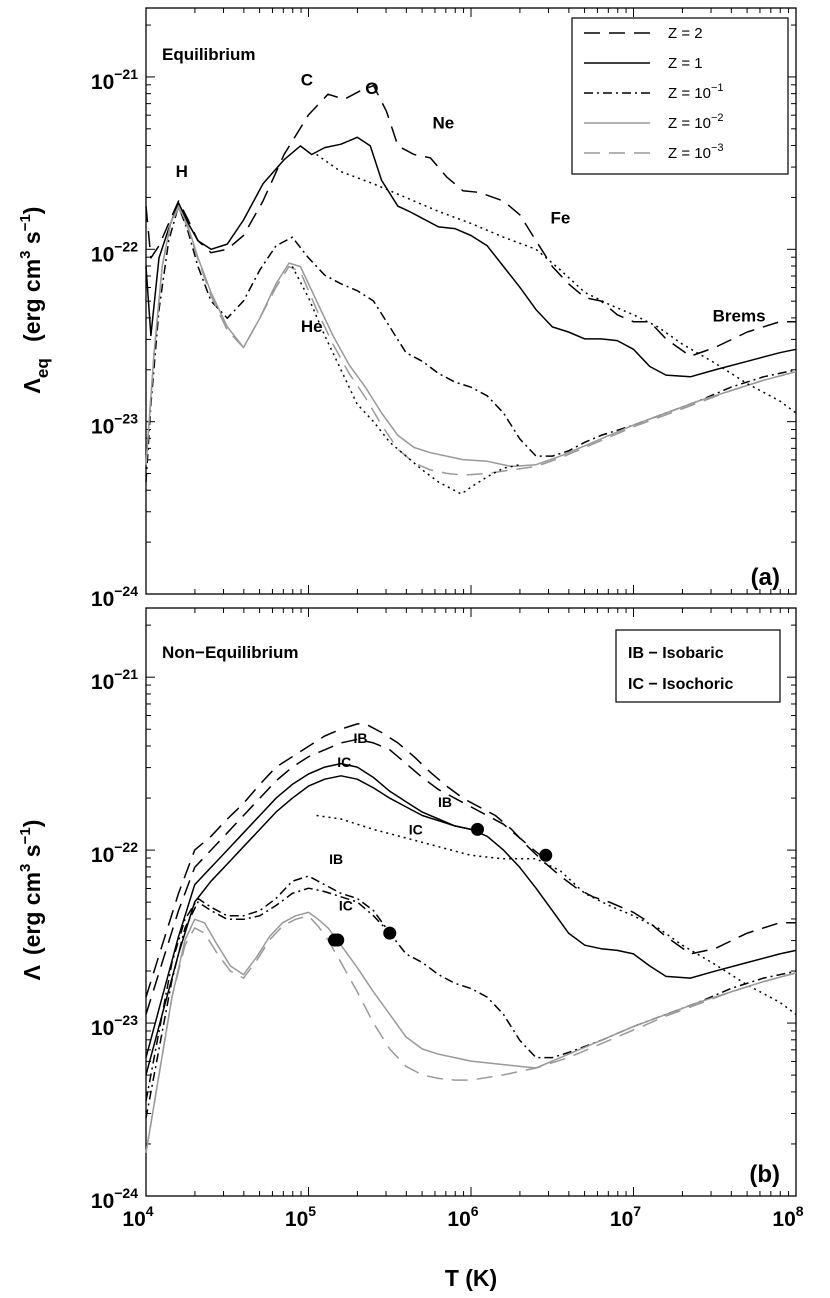 Image resolution: width=830 pixels, height=1298 pixels. I want to click on annotation-brems: Brems, so click(739, 316).